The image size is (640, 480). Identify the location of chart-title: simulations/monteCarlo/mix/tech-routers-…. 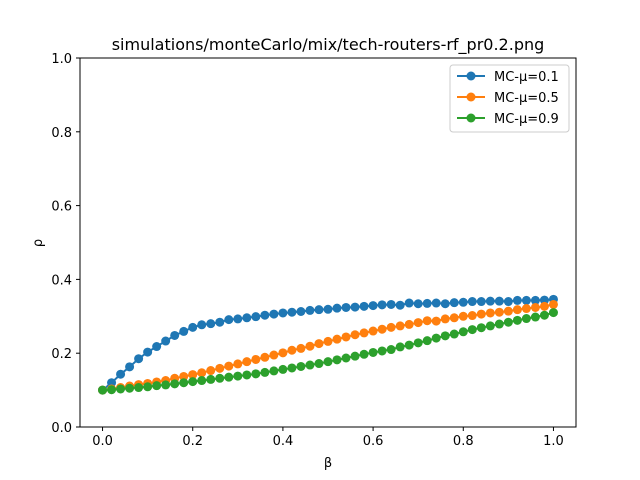
(328, 45).